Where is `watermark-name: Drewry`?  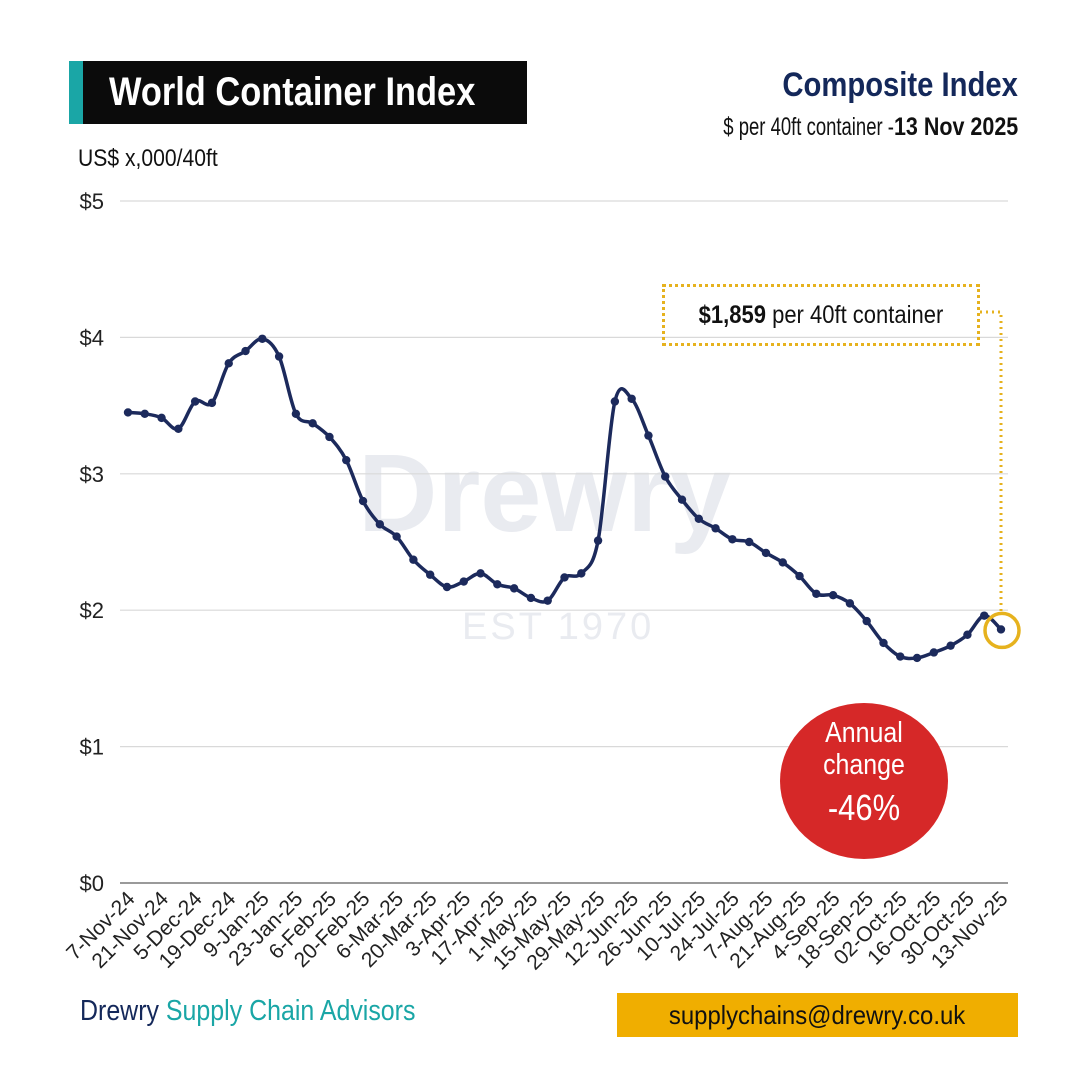
watermark-name: Drewry is located at coordinates (544, 493).